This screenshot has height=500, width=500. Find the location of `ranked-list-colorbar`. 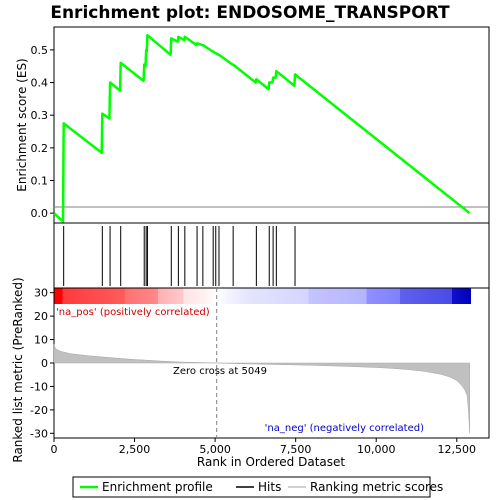

ranked-list-colorbar is located at coordinates (262, 296).